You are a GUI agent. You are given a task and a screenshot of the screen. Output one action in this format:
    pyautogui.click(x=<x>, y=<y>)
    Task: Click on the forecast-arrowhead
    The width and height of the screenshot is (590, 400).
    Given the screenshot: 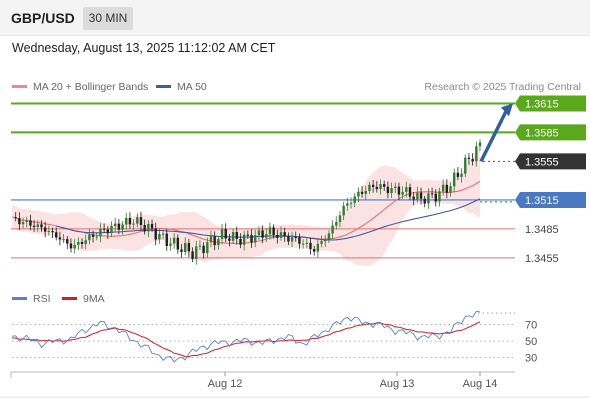 What is the action you would take?
    pyautogui.click(x=507, y=110)
    